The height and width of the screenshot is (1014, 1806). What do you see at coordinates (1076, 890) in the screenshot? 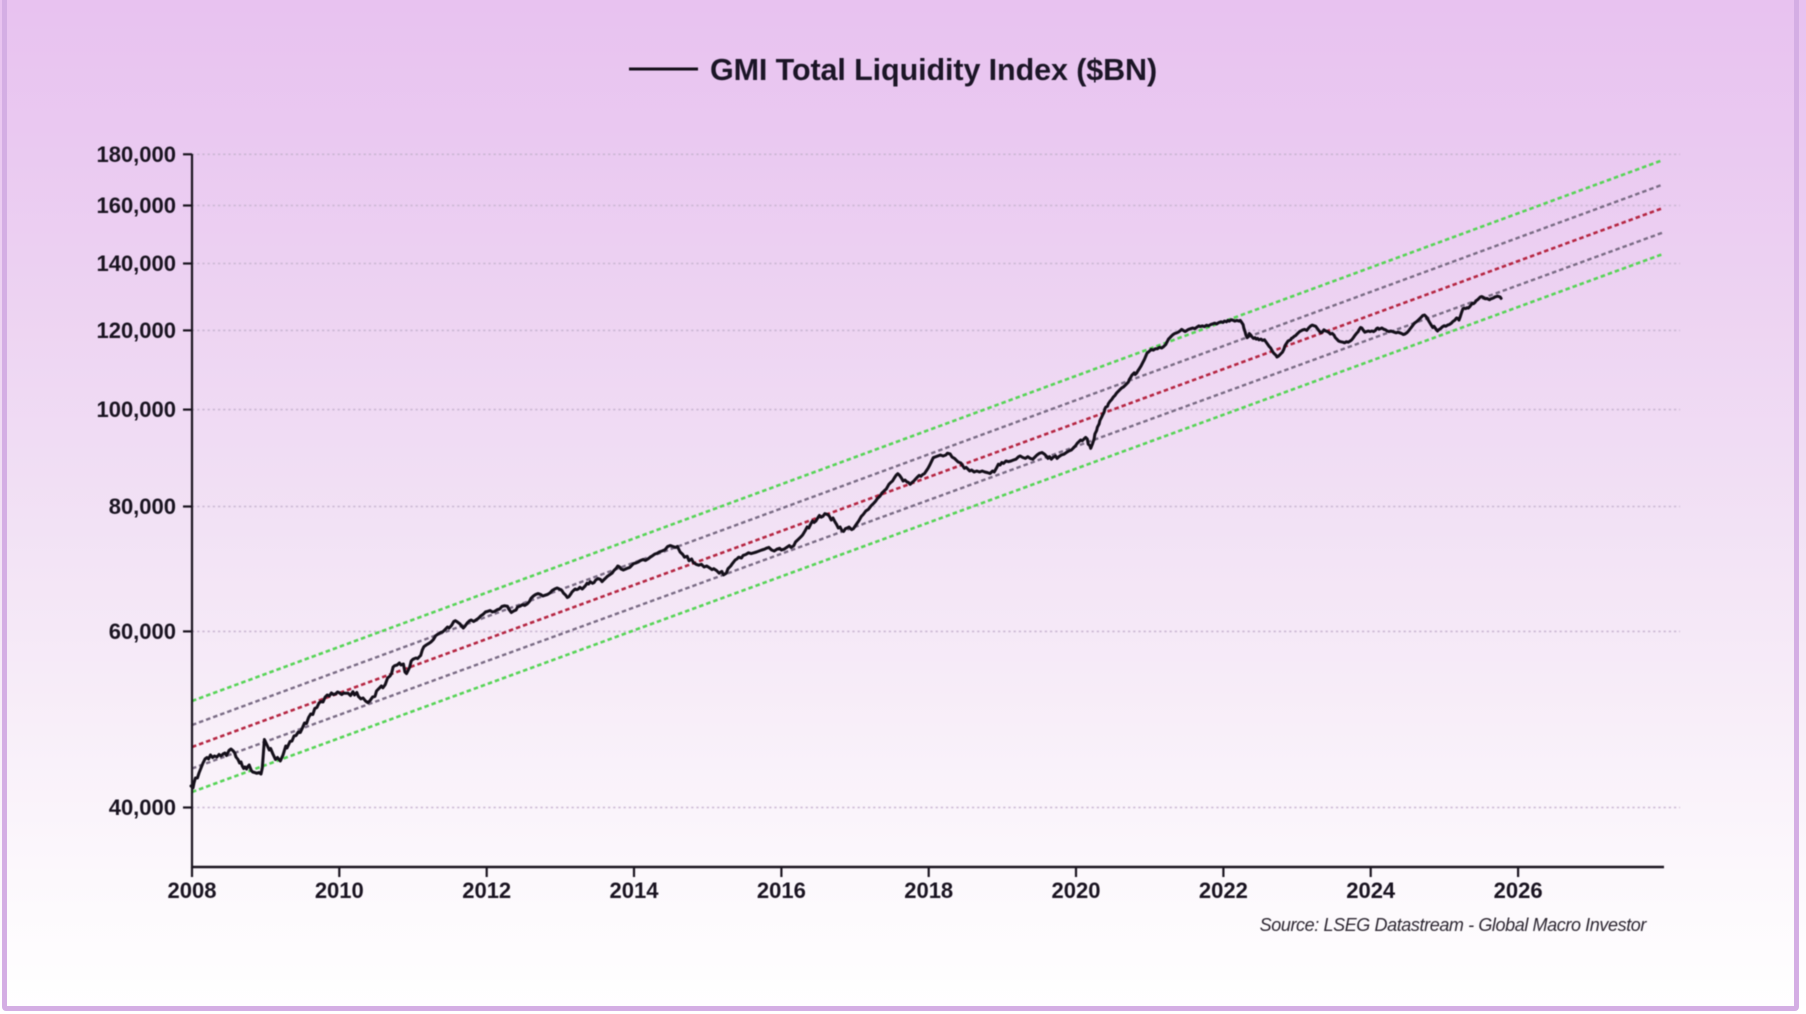
I see `svg-text: 2020` at bounding box center [1076, 890].